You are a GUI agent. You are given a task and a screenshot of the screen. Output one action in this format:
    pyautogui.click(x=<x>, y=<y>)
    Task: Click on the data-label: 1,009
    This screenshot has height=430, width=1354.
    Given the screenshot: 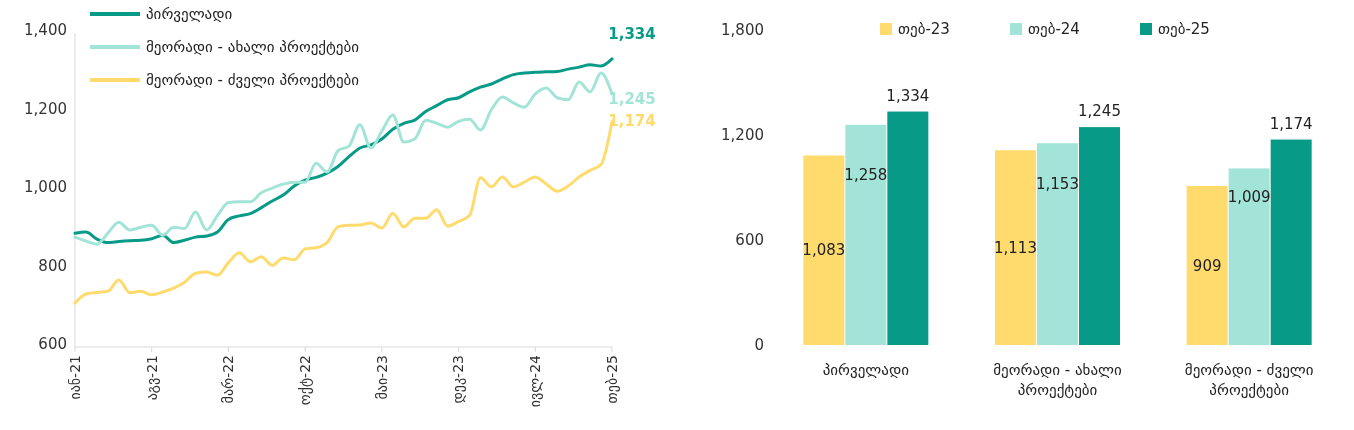 What is the action you would take?
    pyautogui.click(x=1249, y=196)
    